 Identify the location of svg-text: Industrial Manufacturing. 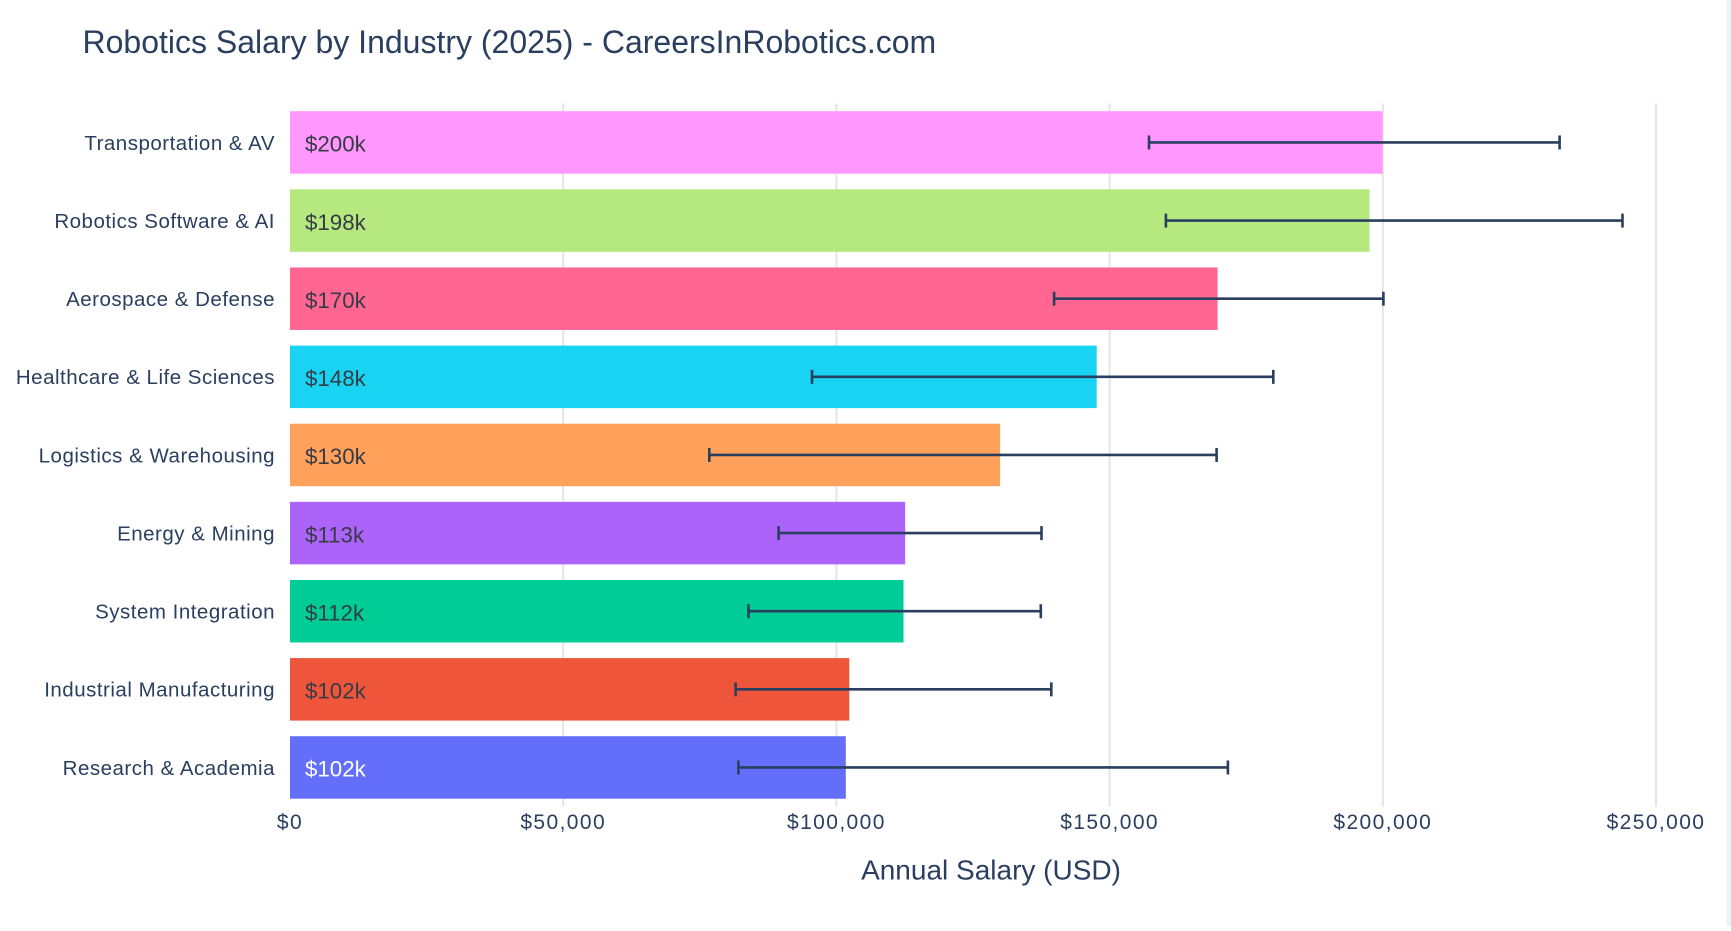
(159, 690).